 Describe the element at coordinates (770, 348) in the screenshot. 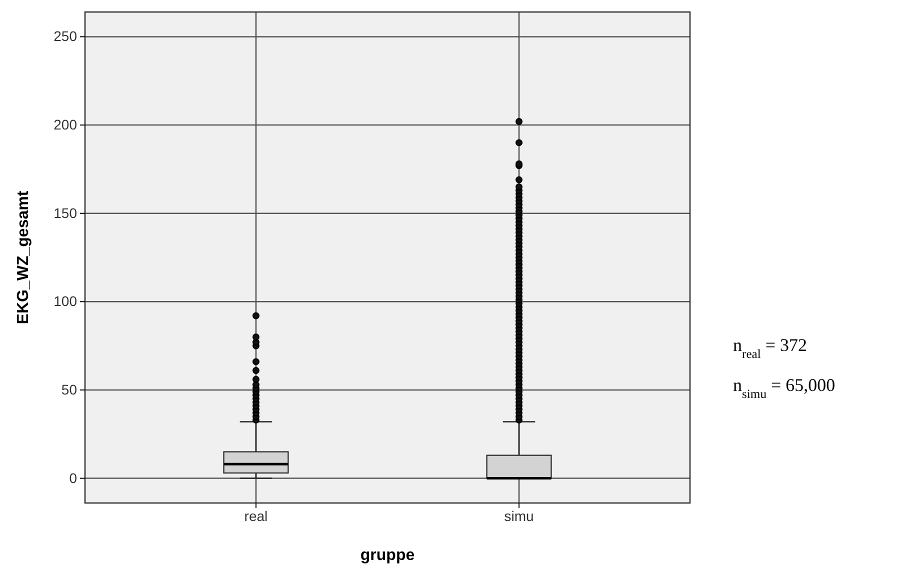

I see `text: n$_{real}$ = 372` at that location.